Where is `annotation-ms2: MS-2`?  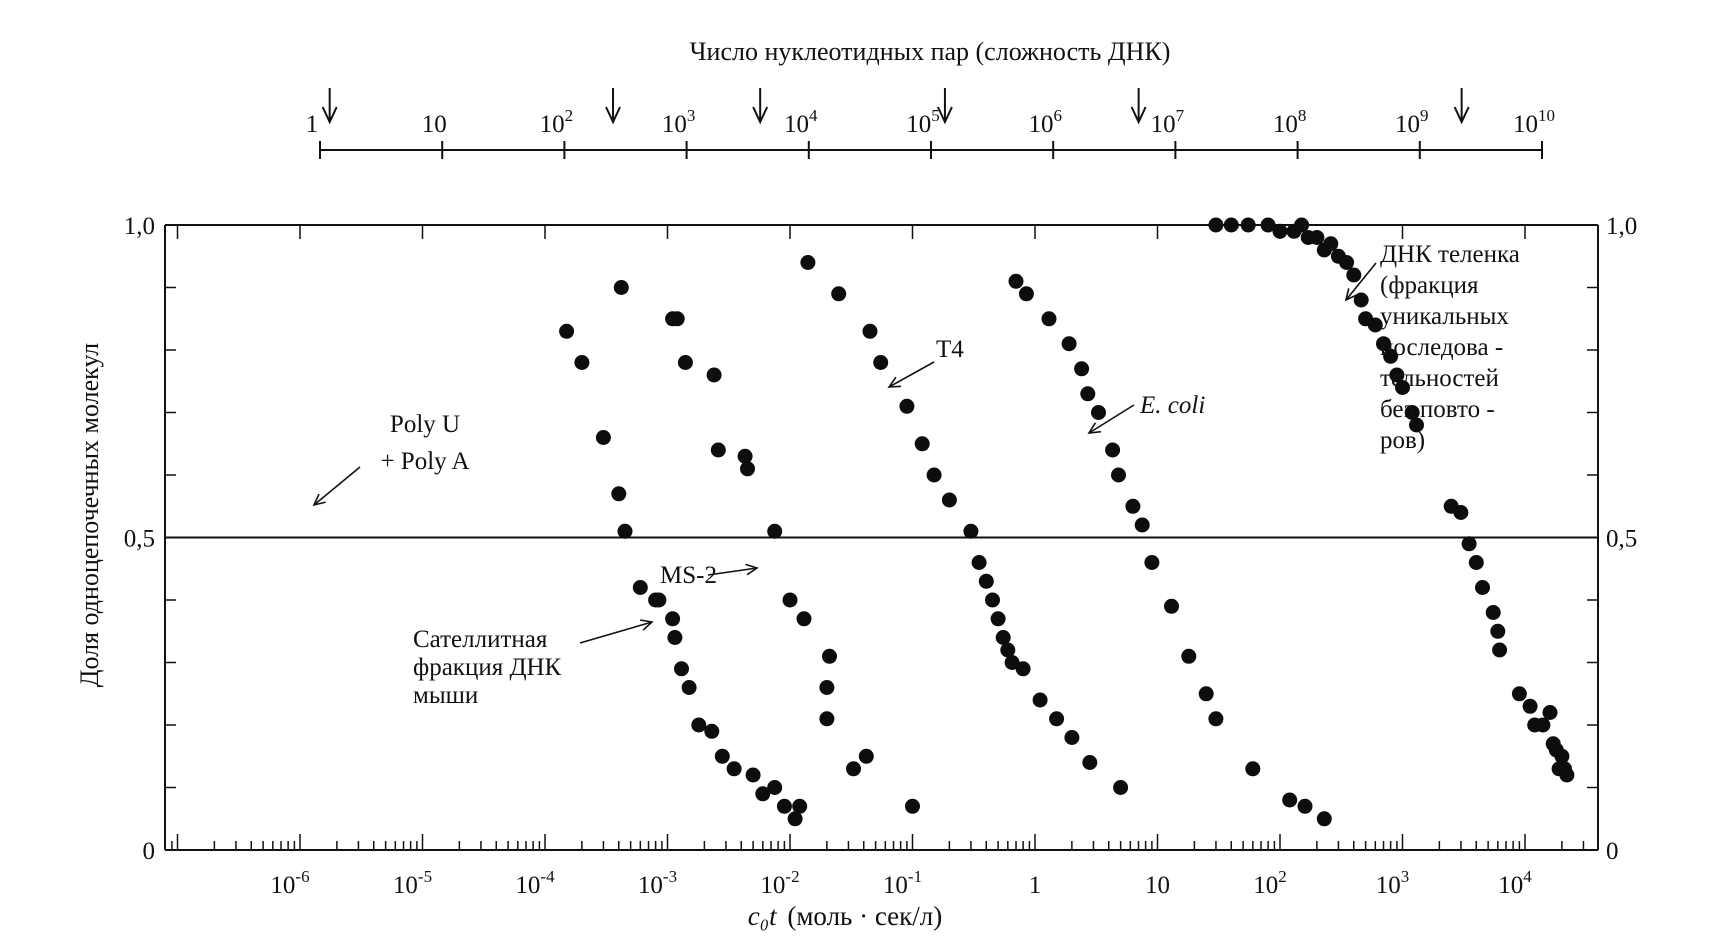 annotation-ms2: MS-2 is located at coordinates (688, 575).